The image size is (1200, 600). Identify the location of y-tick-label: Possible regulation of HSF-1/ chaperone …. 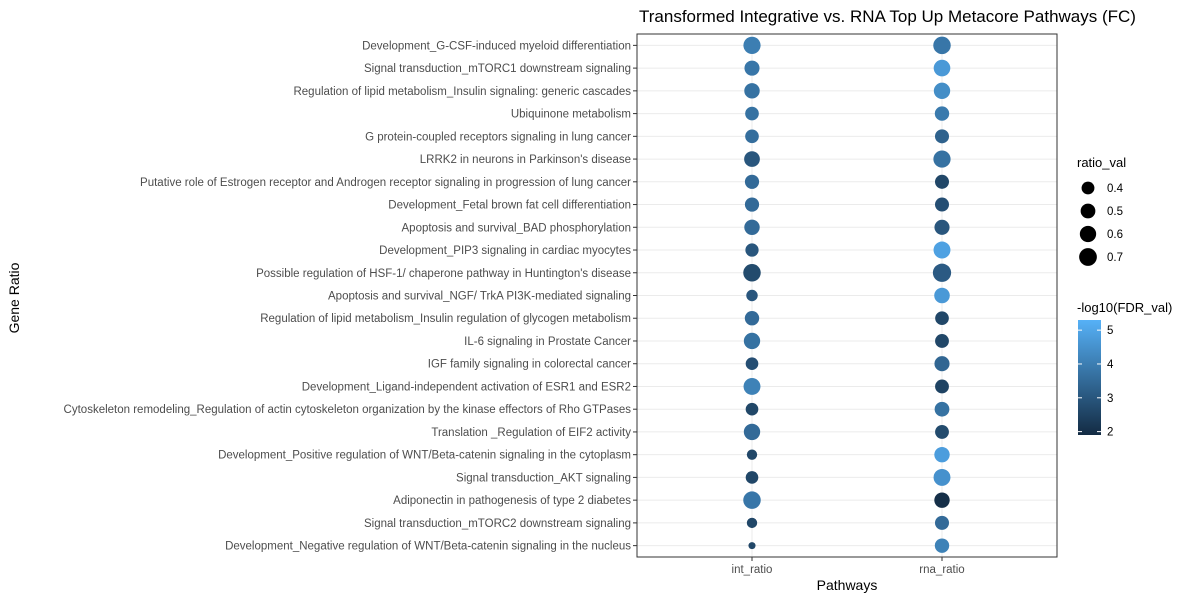
(443, 274).